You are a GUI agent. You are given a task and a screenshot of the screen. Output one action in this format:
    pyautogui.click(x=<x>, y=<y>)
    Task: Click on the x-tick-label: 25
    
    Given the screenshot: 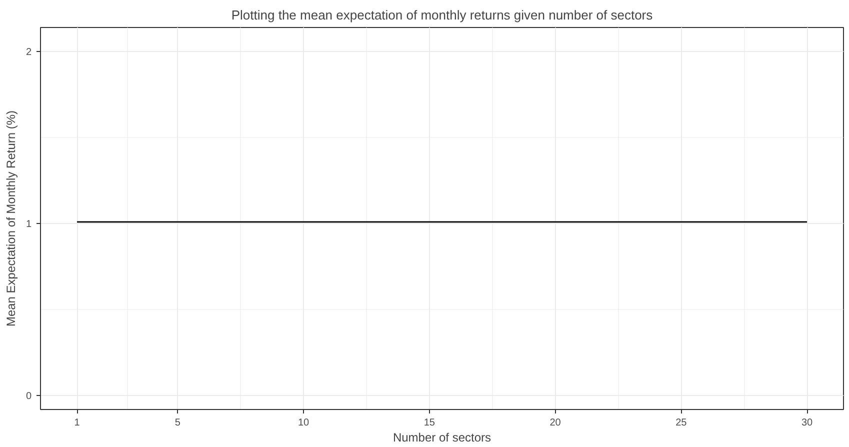 What is the action you would take?
    pyautogui.click(x=682, y=423)
    